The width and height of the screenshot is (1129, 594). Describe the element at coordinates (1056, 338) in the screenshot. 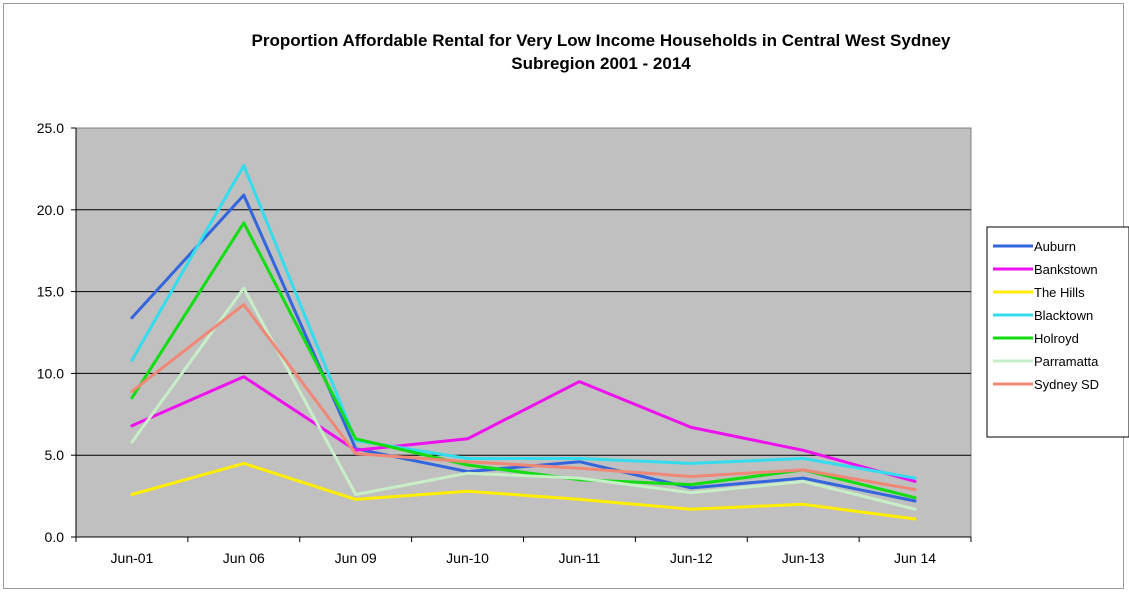

I see `legend-label: Holroyd` at that location.